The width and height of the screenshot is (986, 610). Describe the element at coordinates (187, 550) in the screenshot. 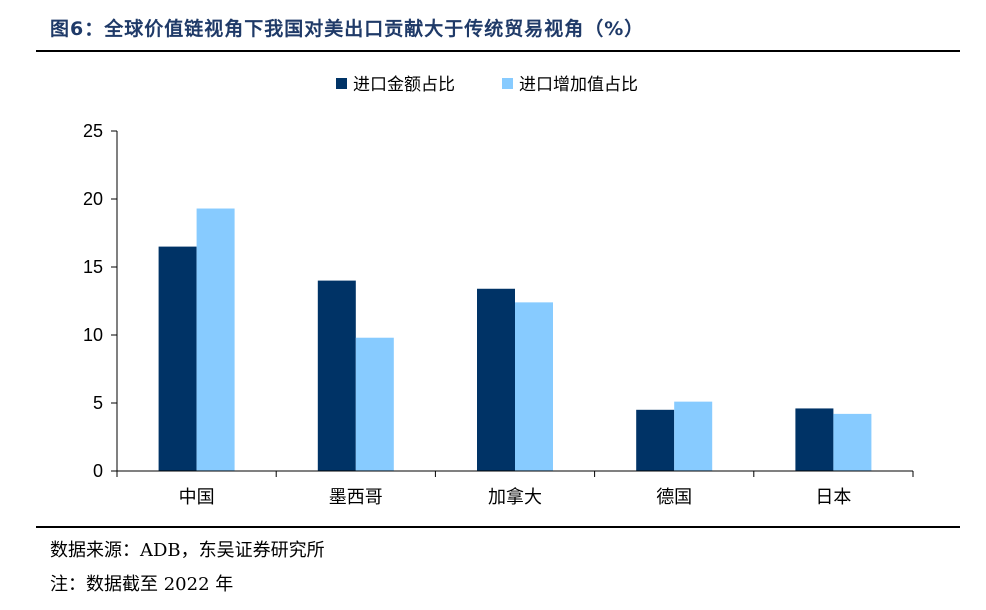

I see `source-note: 数据来源：ADB，东吴证券研究所` at that location.